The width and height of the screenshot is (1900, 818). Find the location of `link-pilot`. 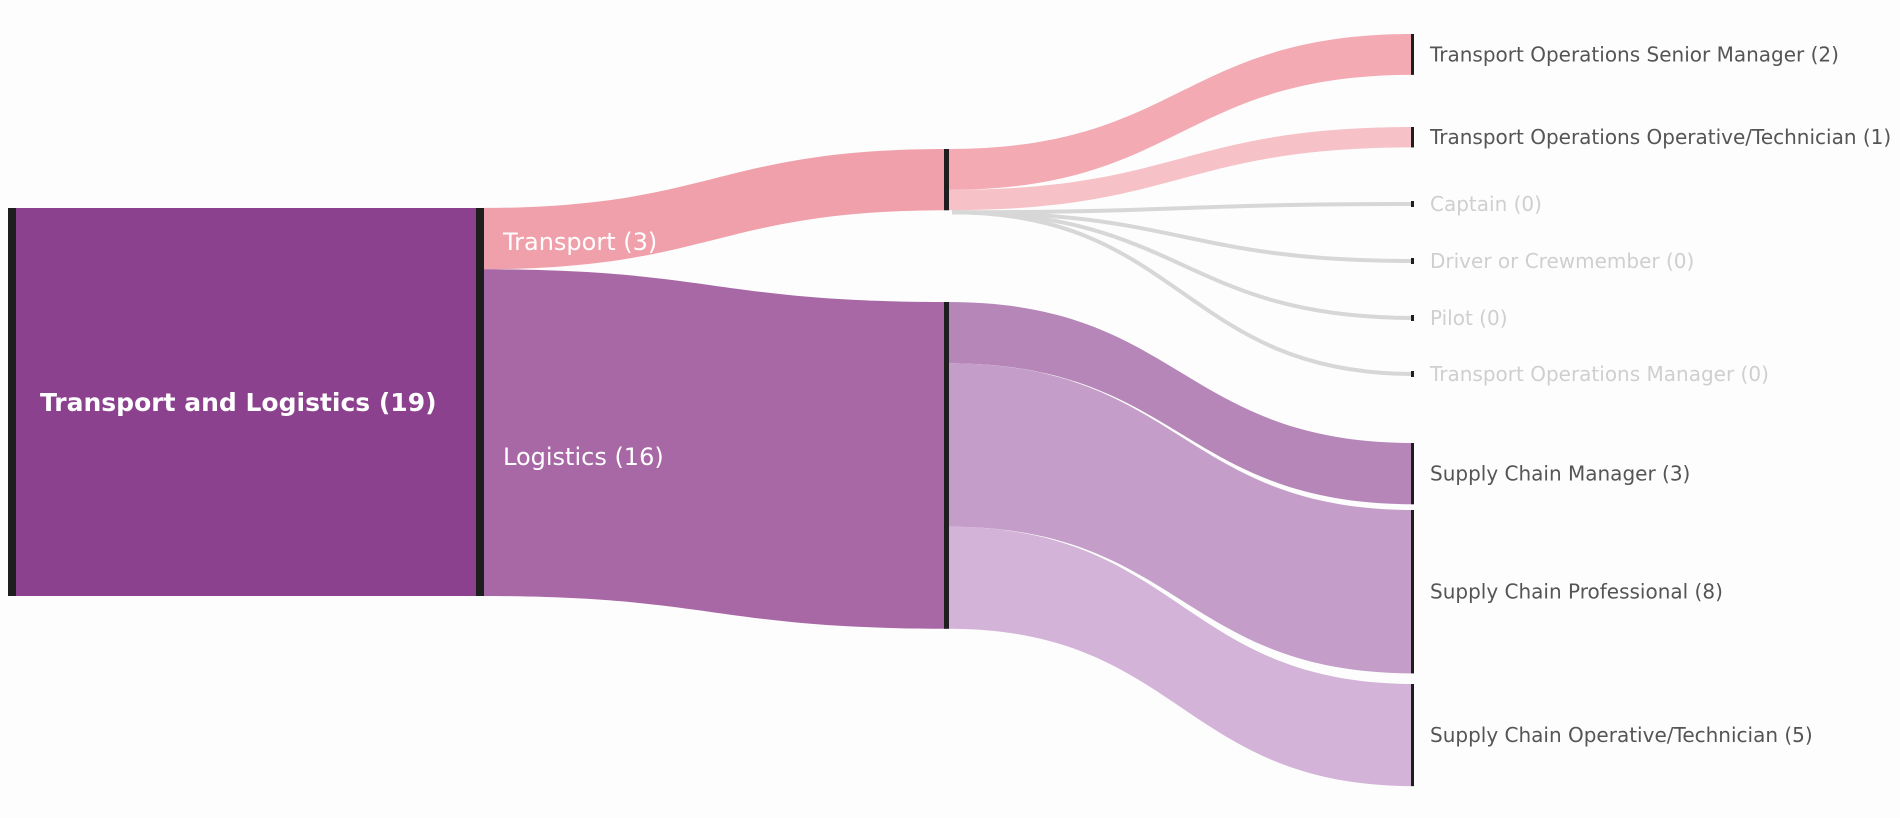

link-pilot is located at coordinates (1183, 265).